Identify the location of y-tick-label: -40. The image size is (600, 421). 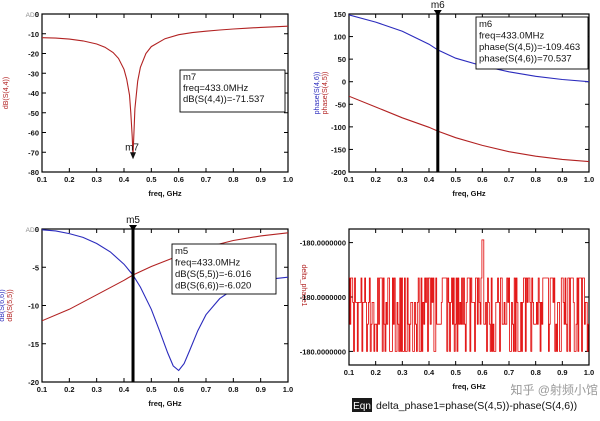
(33, 93).